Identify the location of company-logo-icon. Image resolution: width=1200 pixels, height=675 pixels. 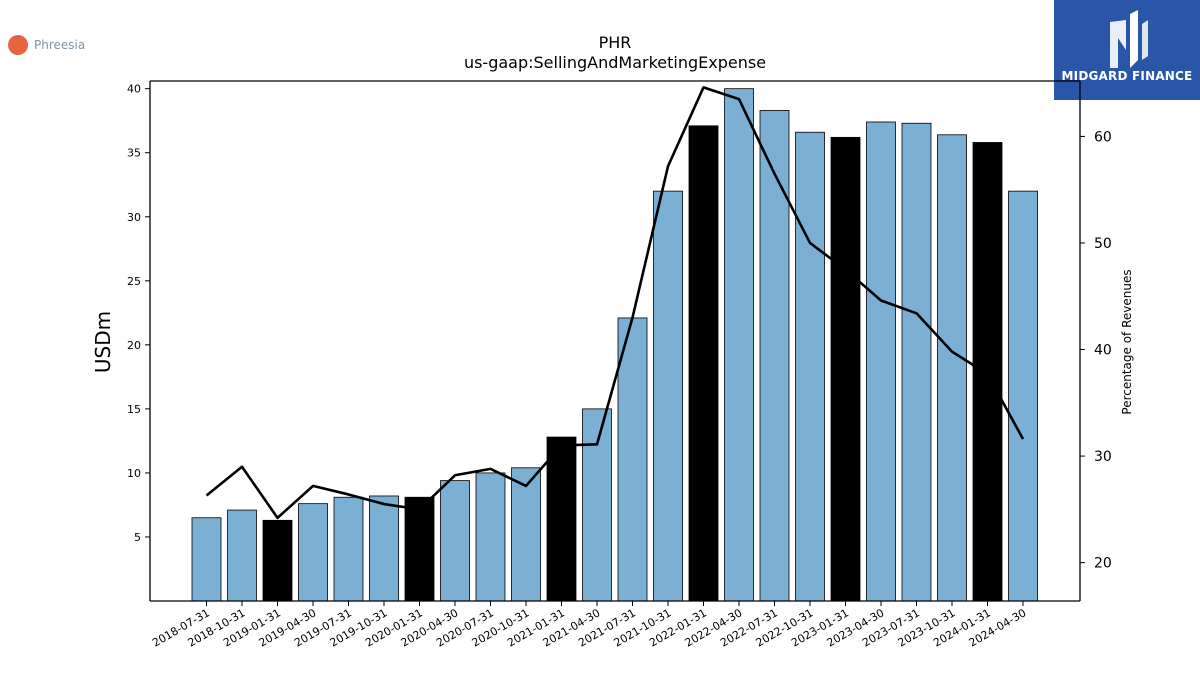
(18, 45).